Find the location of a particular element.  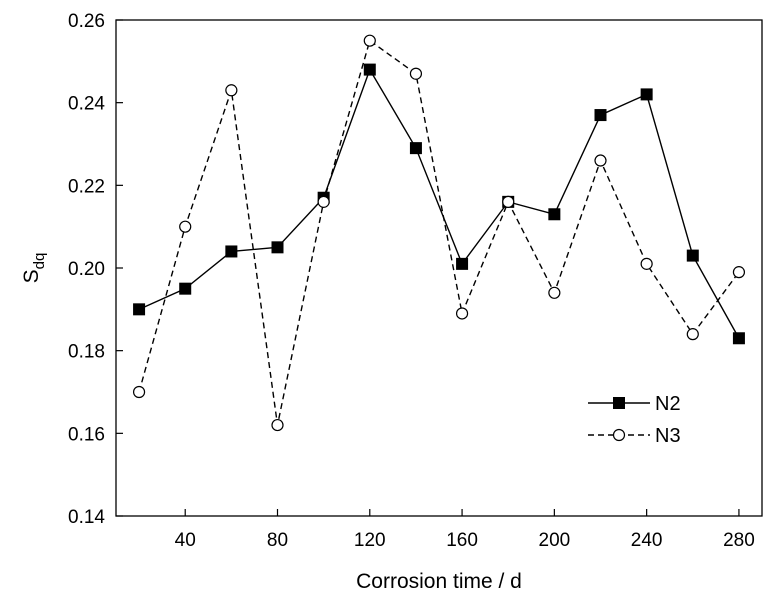

legend-entry-n2: N2 is located at coordinates (634, 404).